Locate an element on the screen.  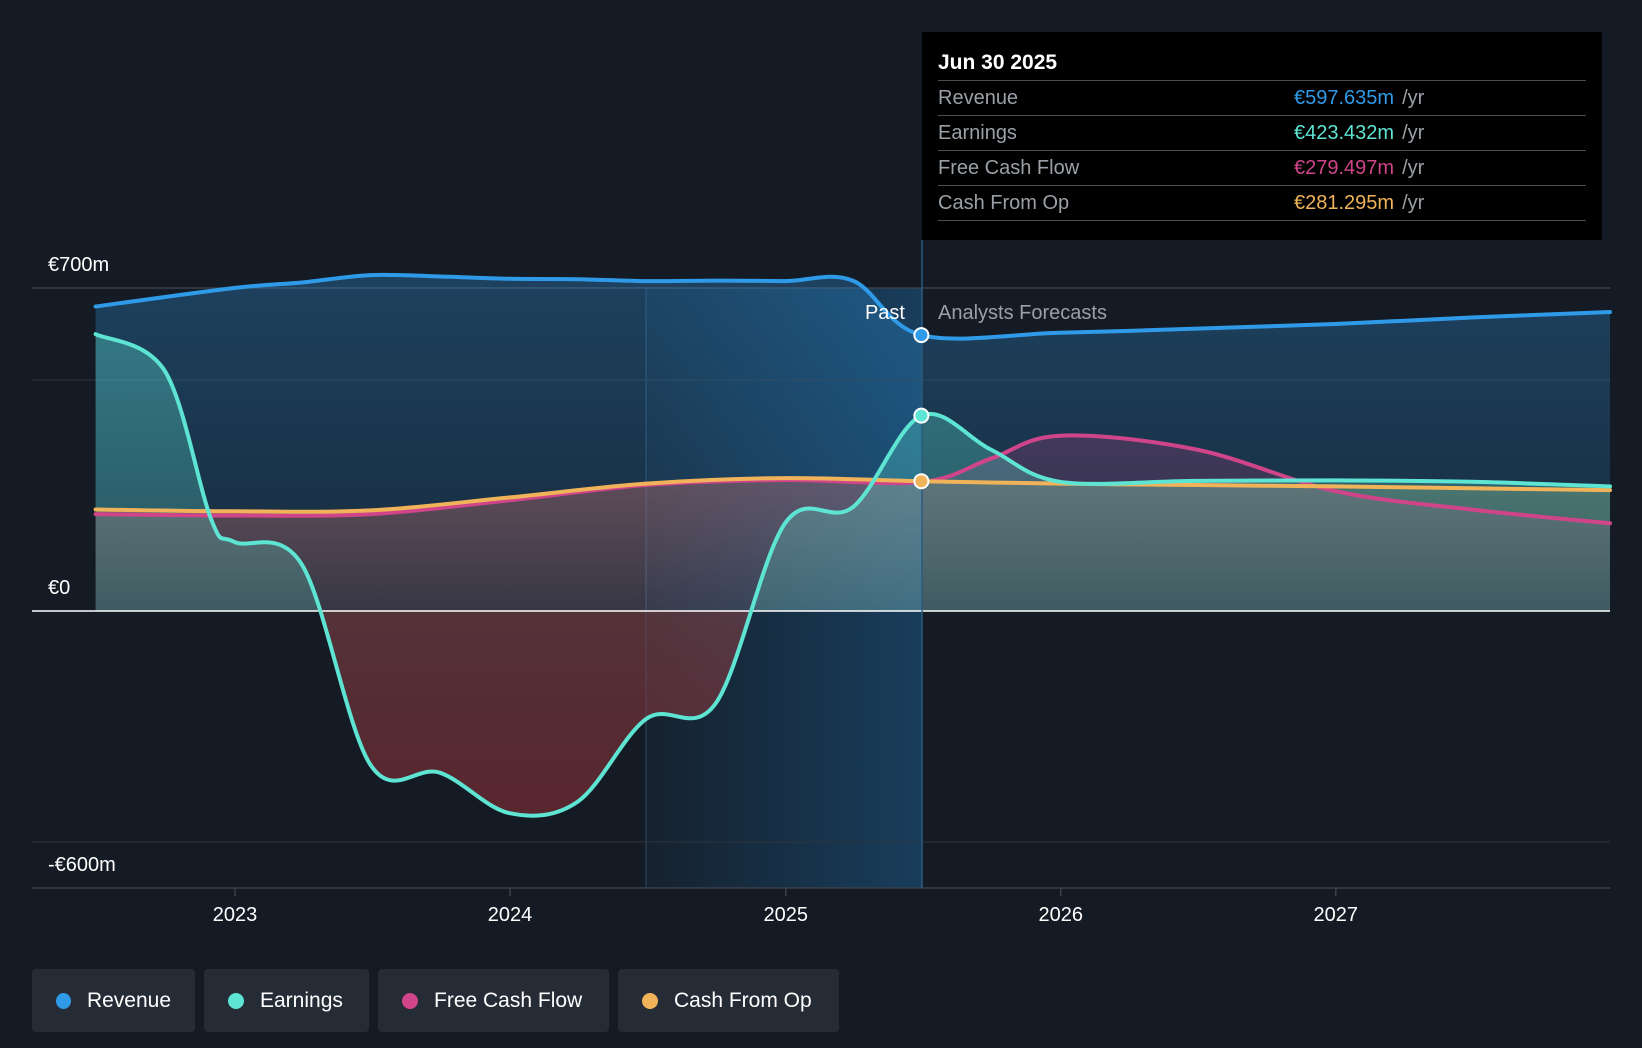
cash-from-op-marker is located at coordinates (921, 481).